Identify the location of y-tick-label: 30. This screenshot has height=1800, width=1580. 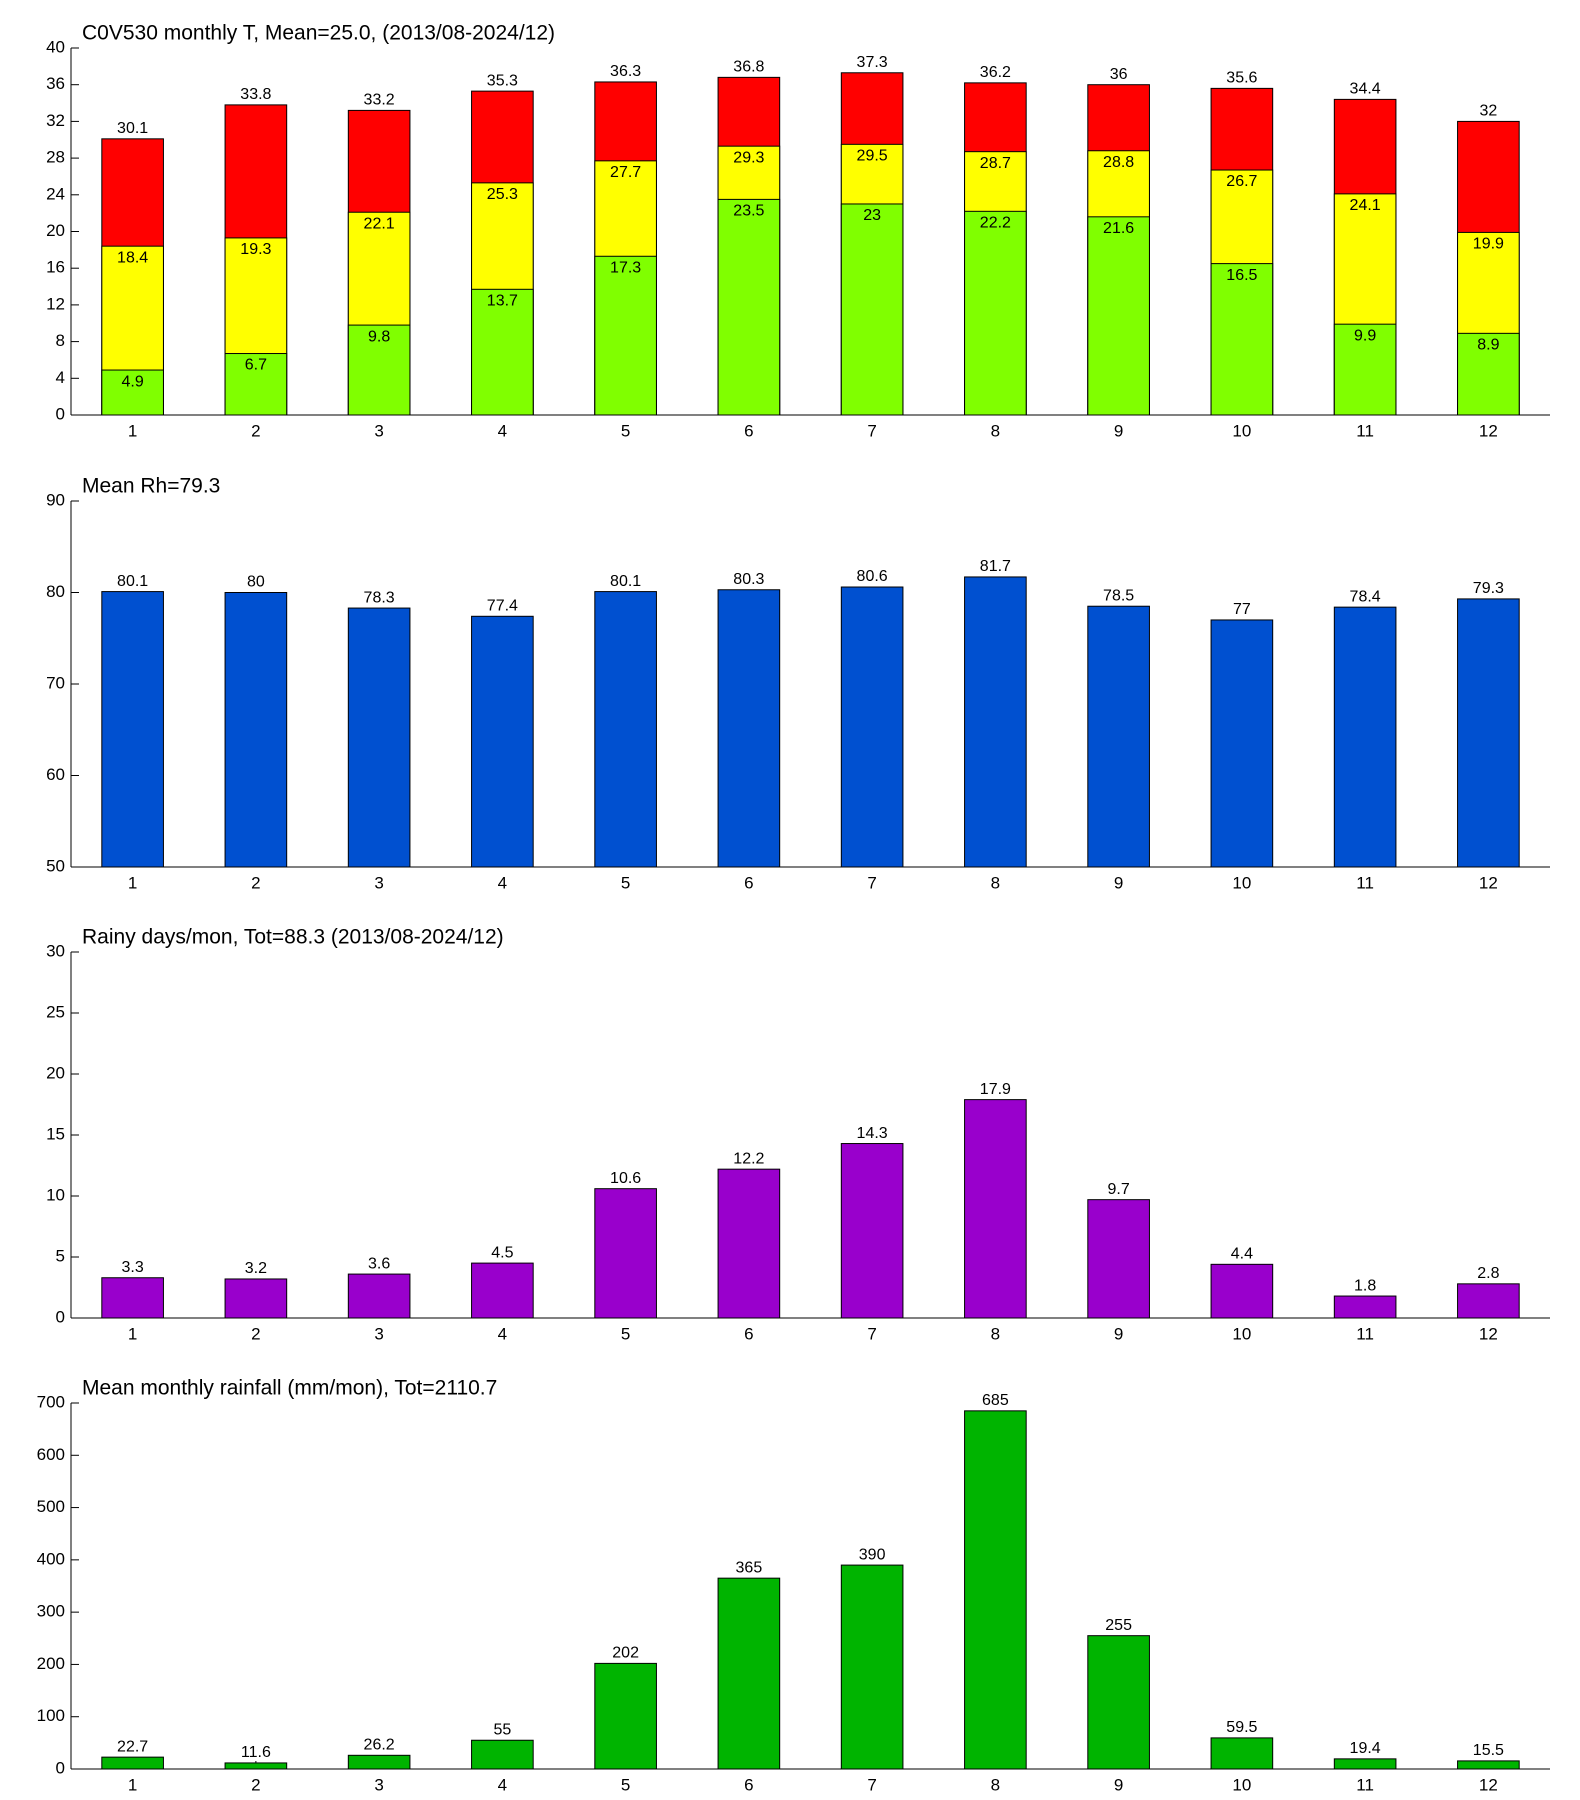
(55, 950).